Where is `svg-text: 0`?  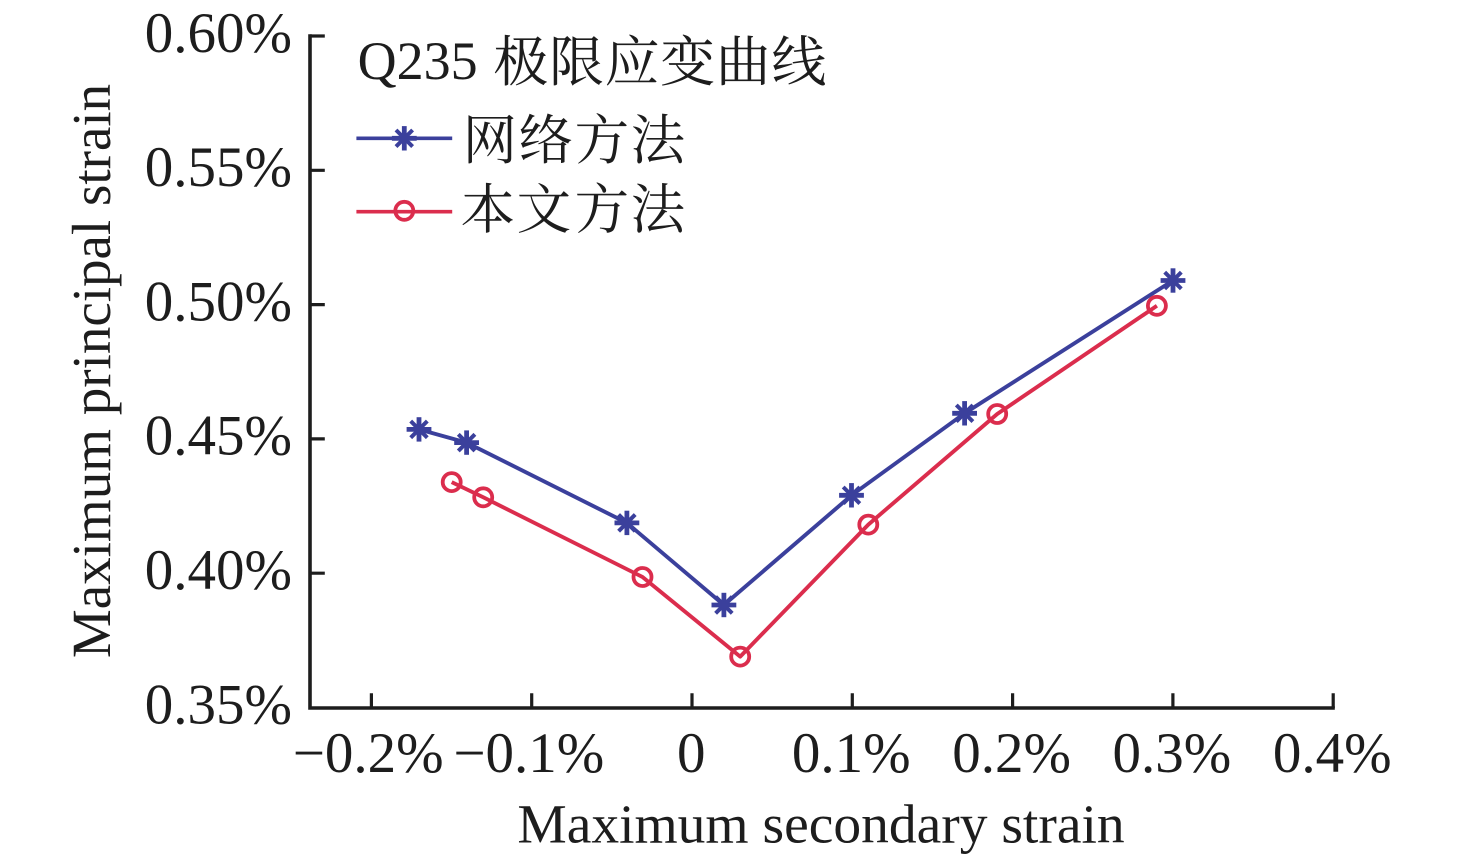 svg-text: 0 is located at coordinates (691, 753).